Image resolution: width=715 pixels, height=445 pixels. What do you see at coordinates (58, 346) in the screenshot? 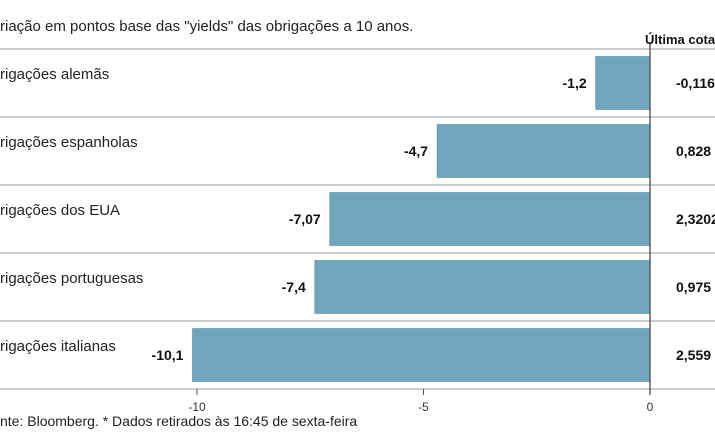
I see `category-label: rigações italianas` at bounding box center [58, 346].